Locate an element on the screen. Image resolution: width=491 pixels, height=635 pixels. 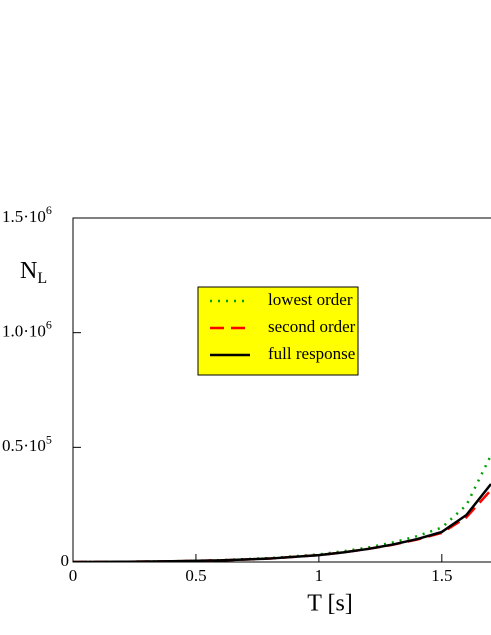
legend-label: full response is located at coordinates (311, 353).